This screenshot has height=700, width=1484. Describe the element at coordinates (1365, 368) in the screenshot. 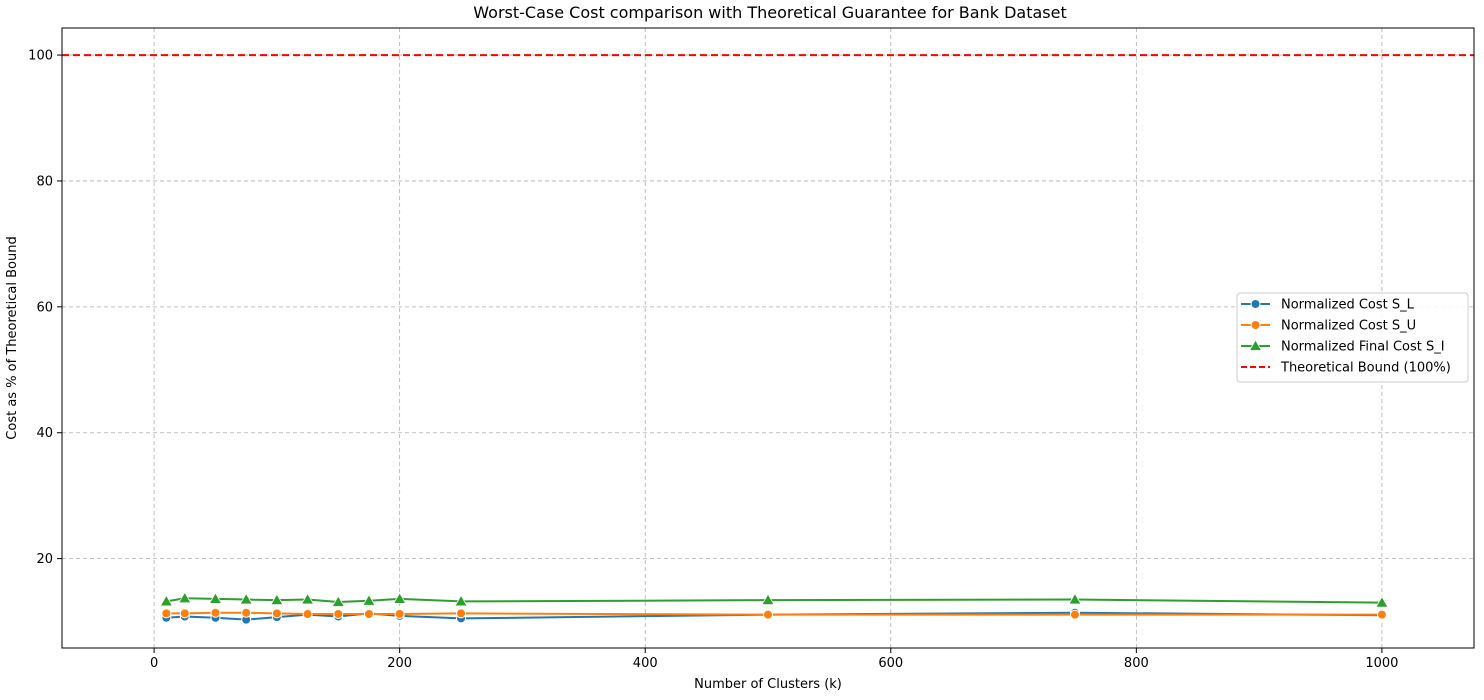

I see `legend-label: Theoretical Bound (100%)` at that location.